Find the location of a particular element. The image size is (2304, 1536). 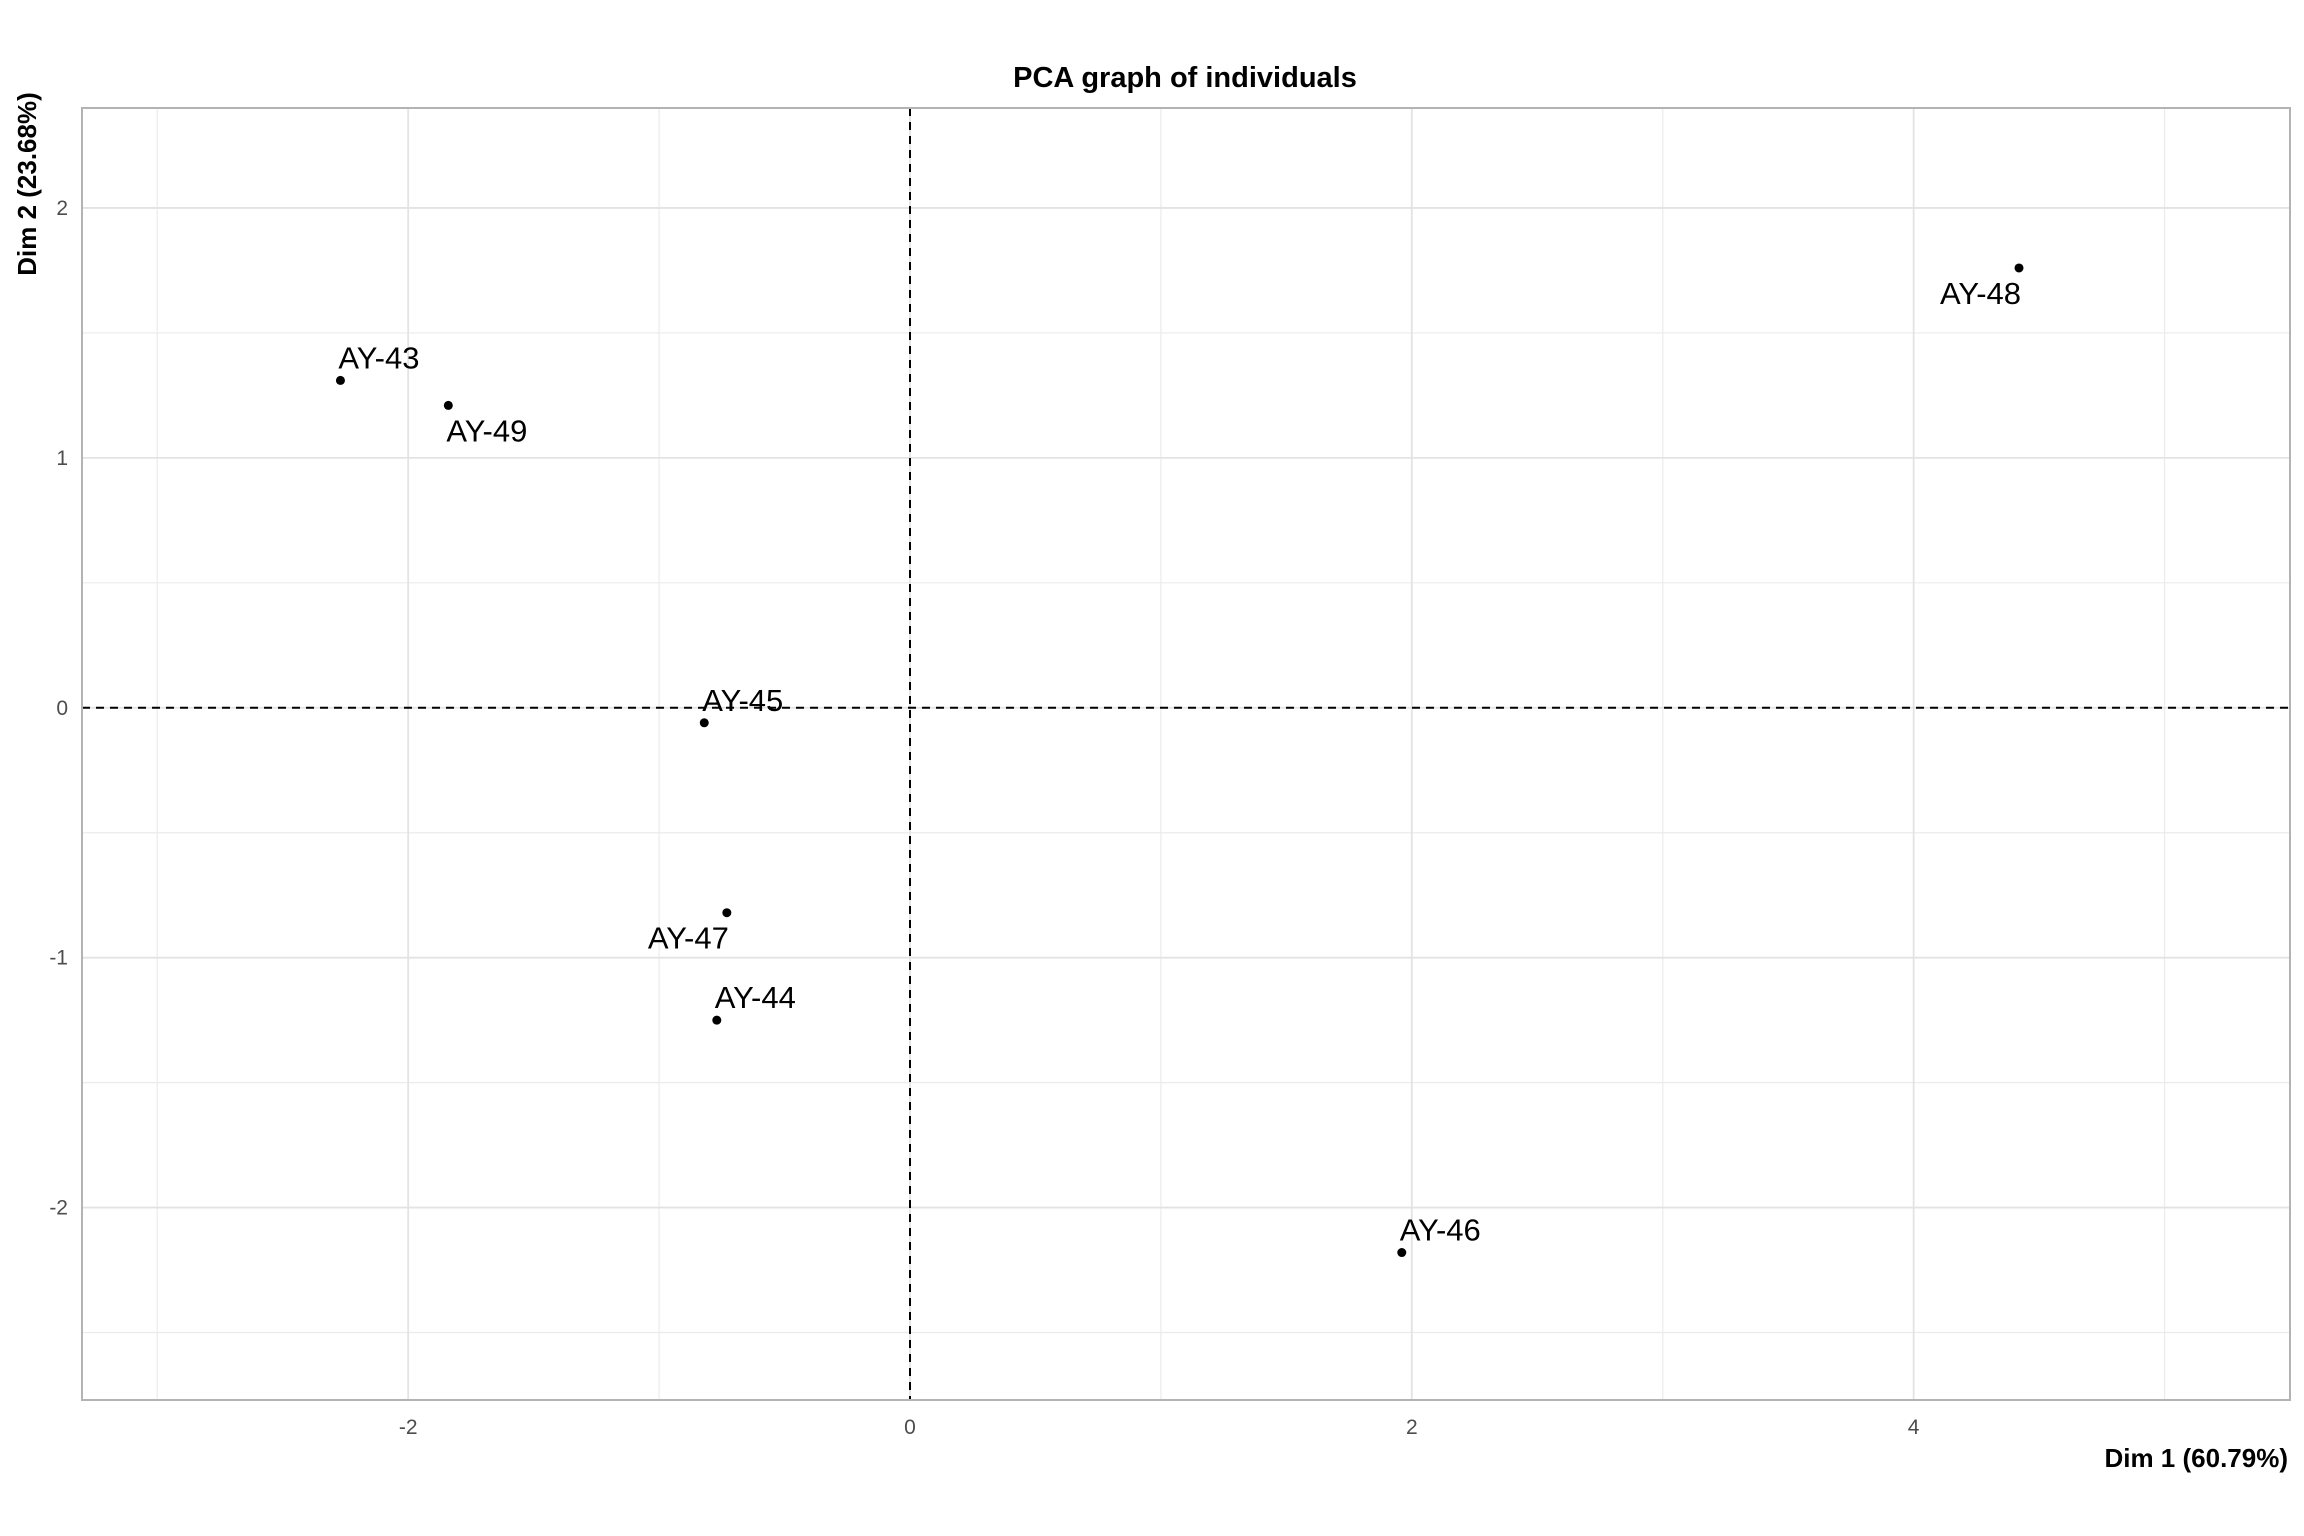

y-tick-label: -1 is located at coordinates (58, 958).